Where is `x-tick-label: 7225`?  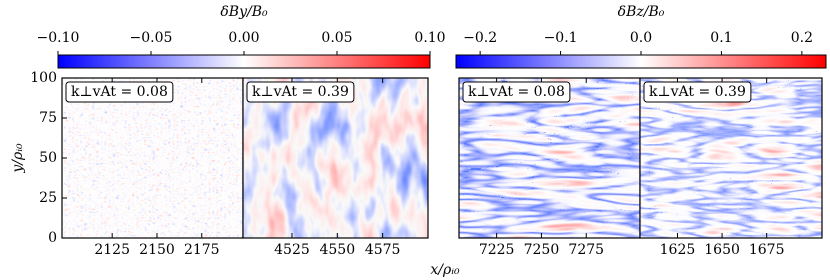
x-tick-label: 7225 is located at coordinates (497, 250).